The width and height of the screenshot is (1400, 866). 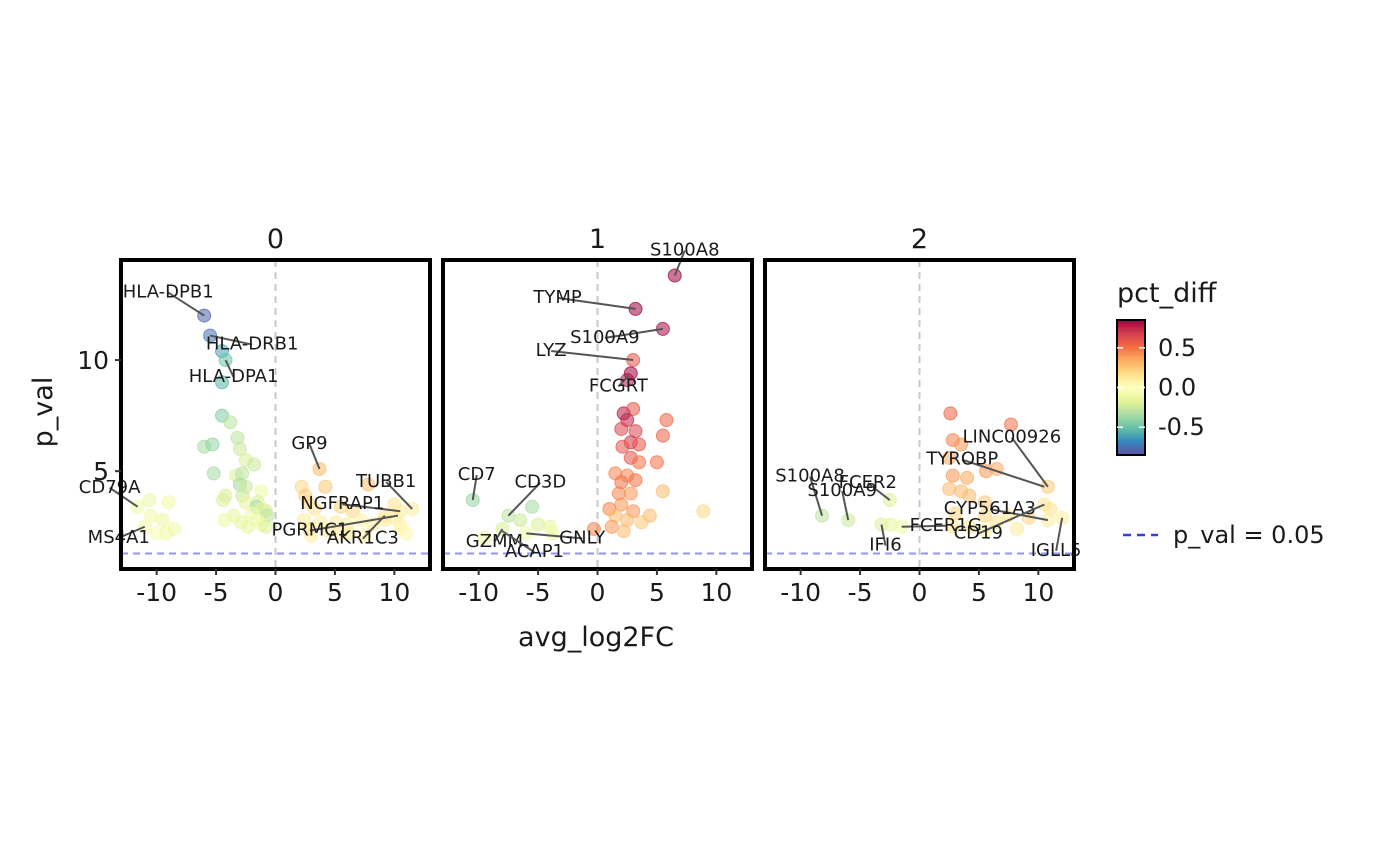 I want to click on point-label: FCER2, so click(x=868, y=482).